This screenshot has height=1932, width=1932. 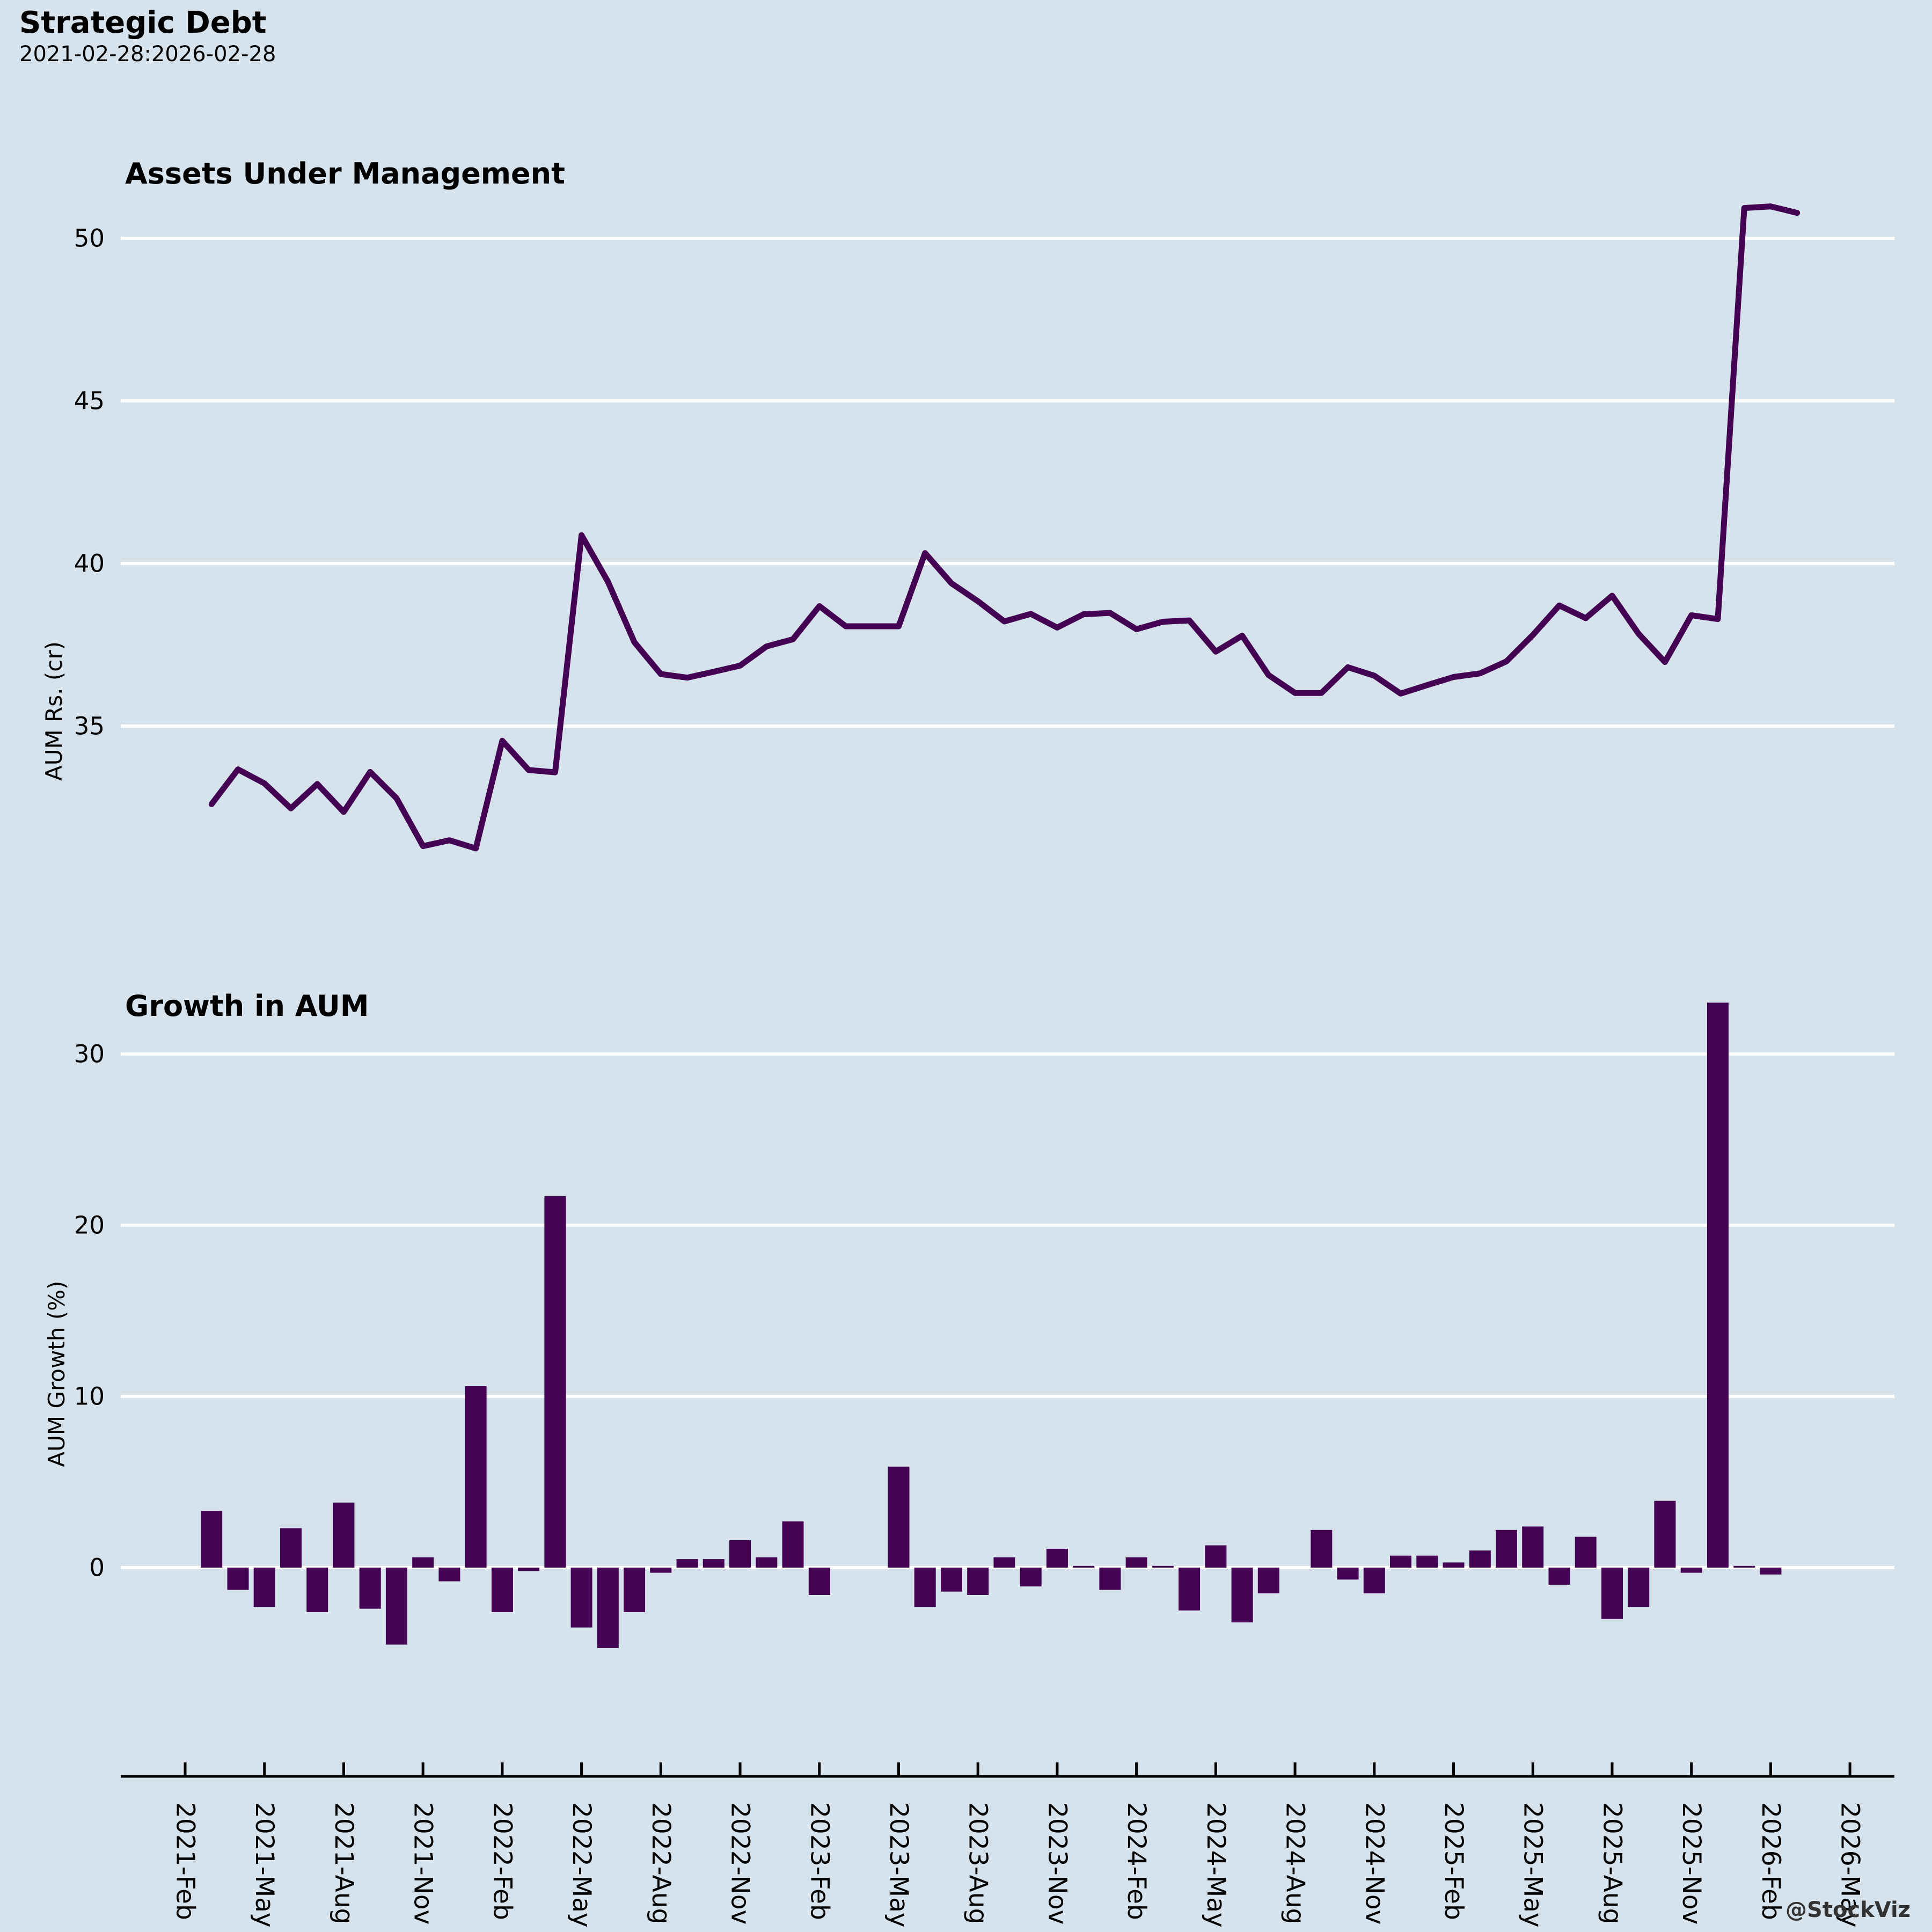 I want to click on x-tick-label: 2026-Feb, so click(x=1770, y=1861).